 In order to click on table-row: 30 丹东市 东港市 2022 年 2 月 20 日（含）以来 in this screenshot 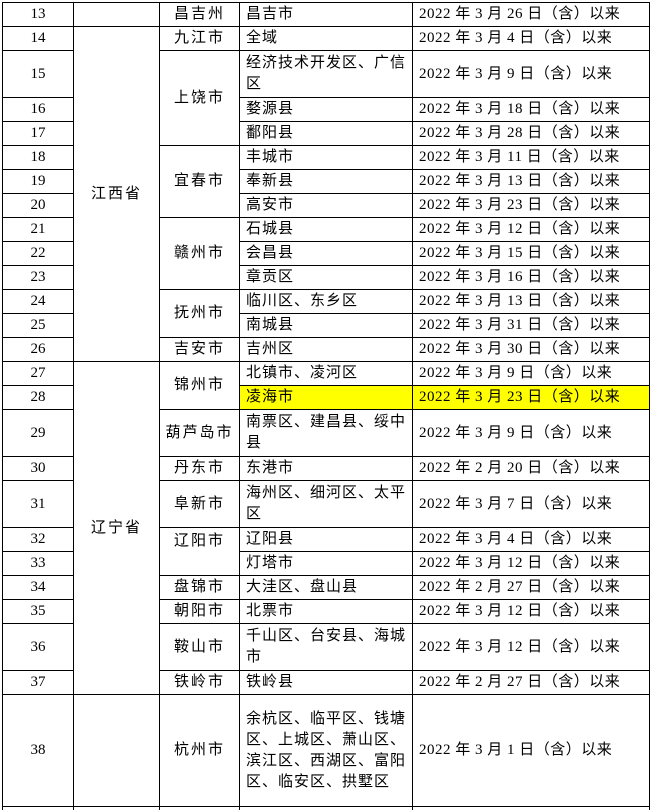, I will do `click(326, 468)`.